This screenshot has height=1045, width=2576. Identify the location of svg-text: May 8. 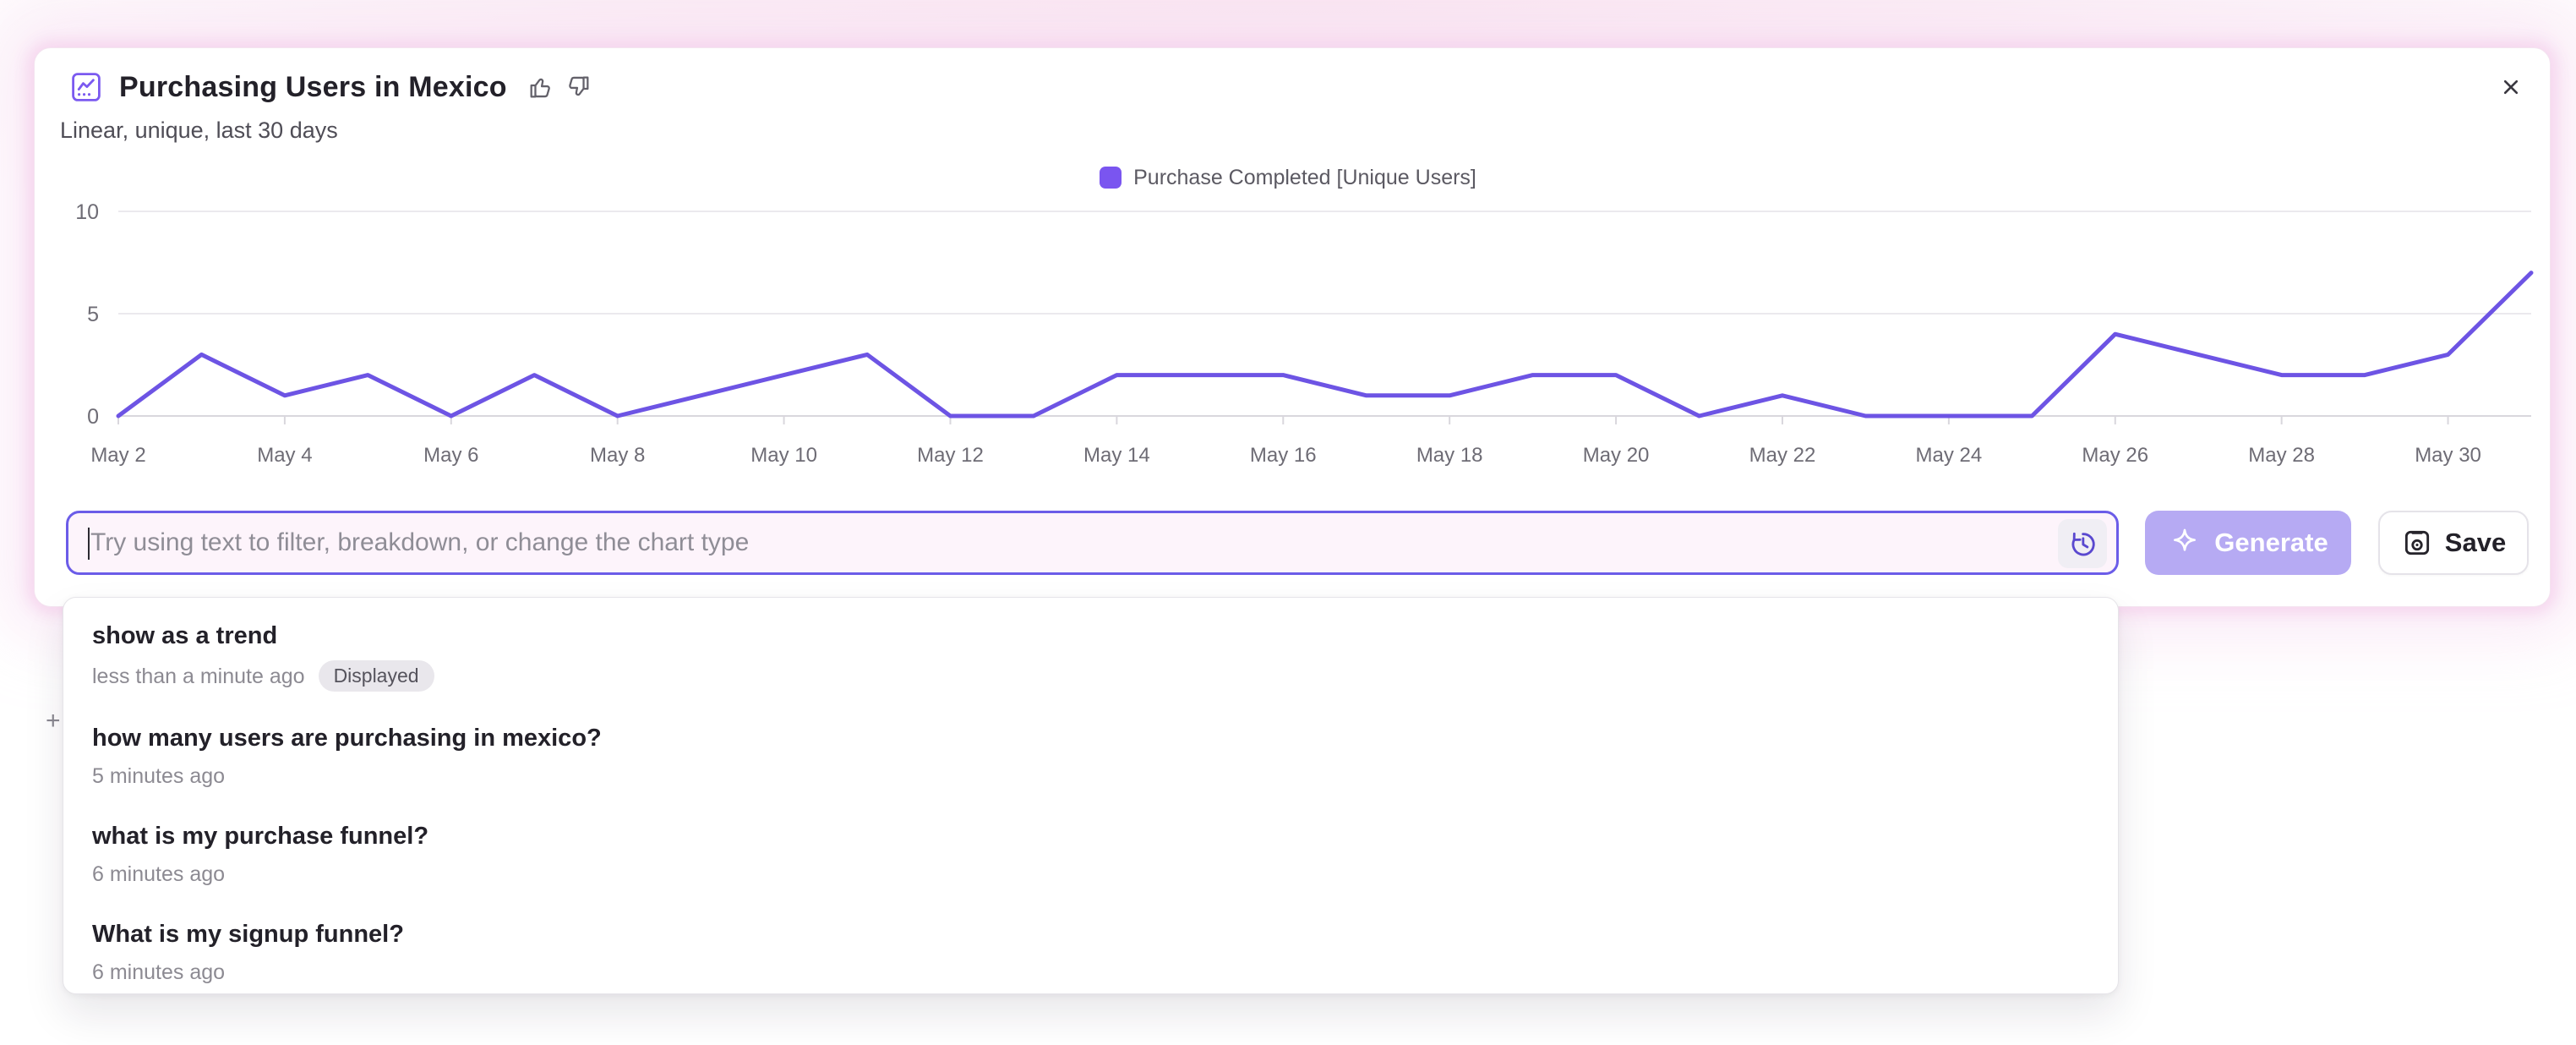
(617, 456).